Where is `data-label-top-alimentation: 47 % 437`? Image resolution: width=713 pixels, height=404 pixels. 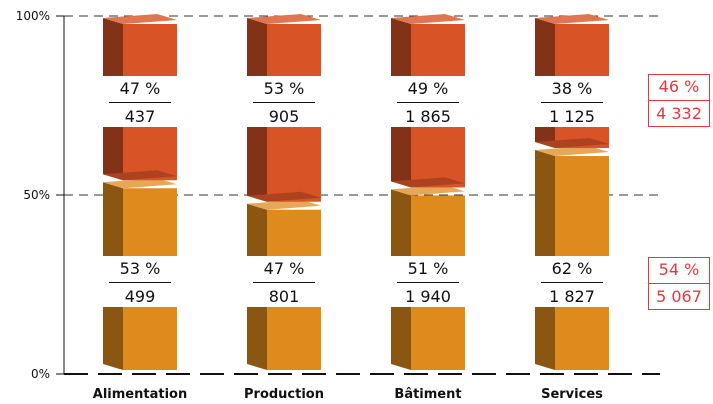
data-label-top-alimentation: 47 % 437 is located at coordinates (140, 101).